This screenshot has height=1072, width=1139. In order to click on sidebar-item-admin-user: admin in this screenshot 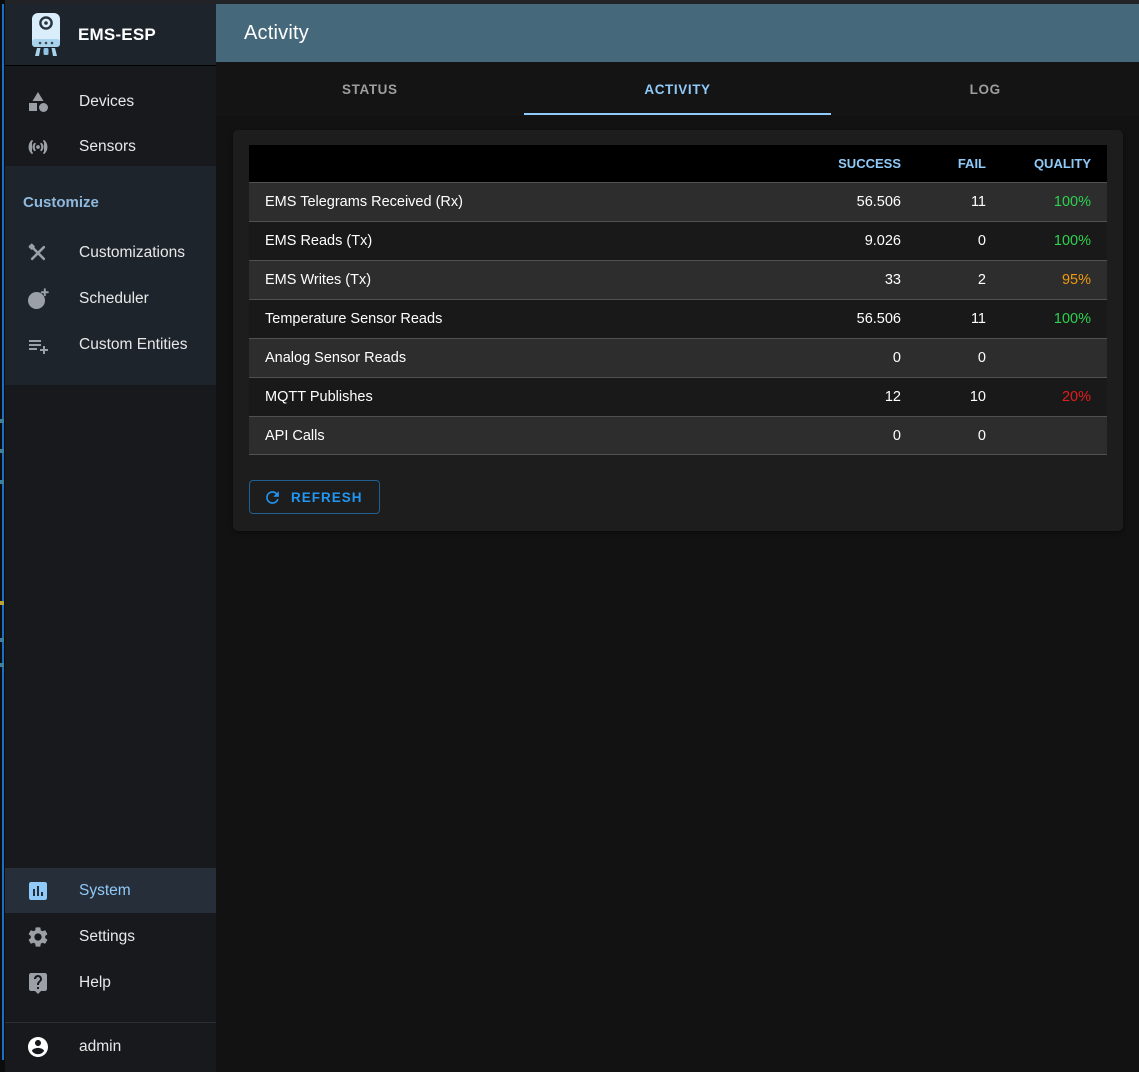, I will do `click(110, 1047)`.